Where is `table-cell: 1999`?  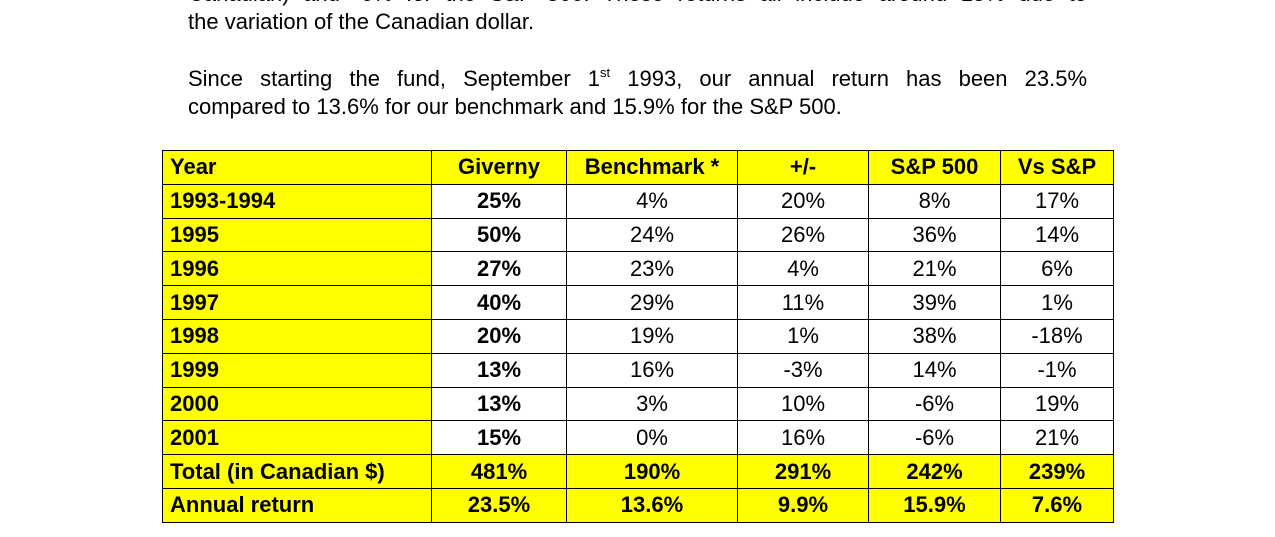
table-cell: 1999 is located at coordinates (297, 370).